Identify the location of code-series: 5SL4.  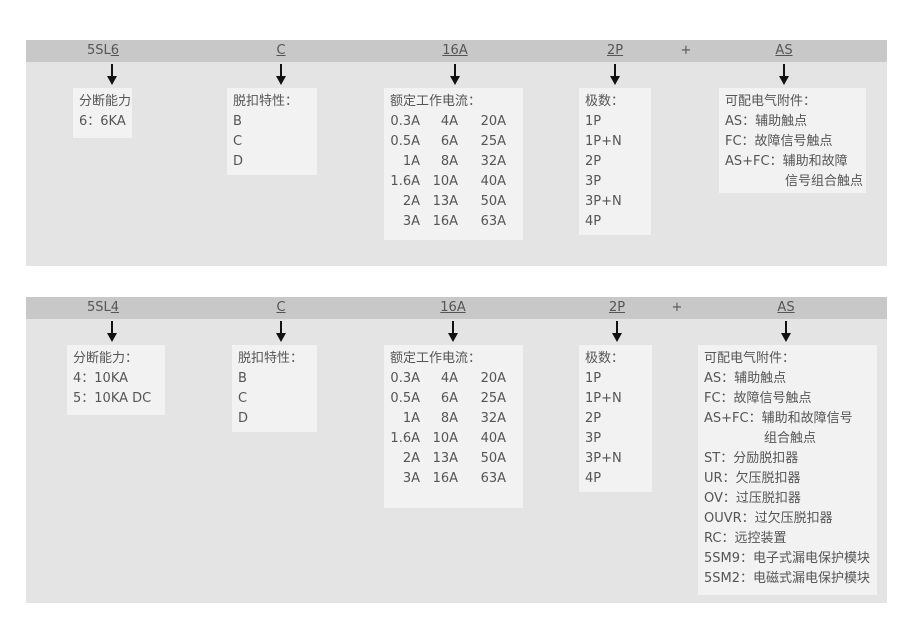
(103, 307).